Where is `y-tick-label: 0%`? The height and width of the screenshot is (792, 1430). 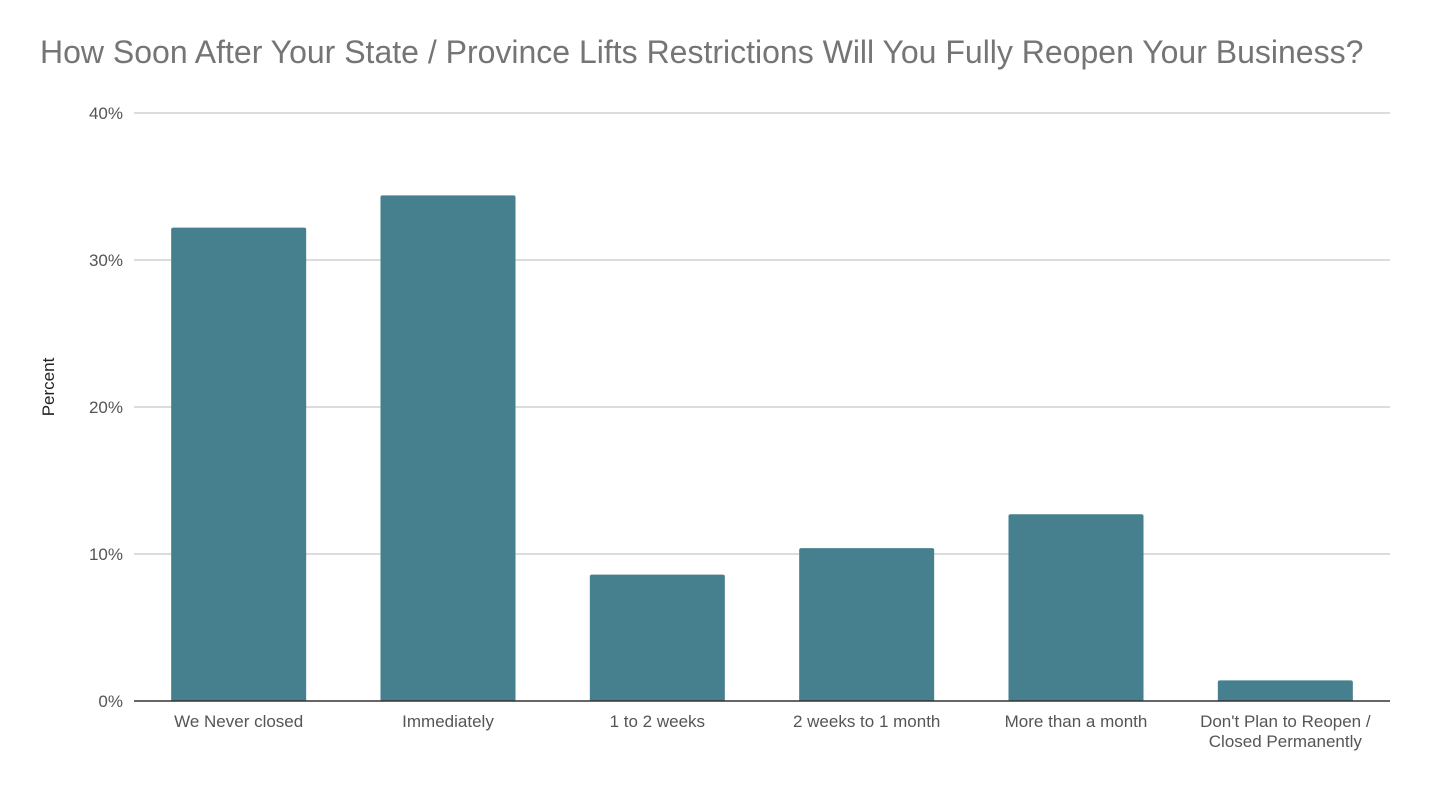 y-tick-label: 0% is located at coordinates (110, 701).